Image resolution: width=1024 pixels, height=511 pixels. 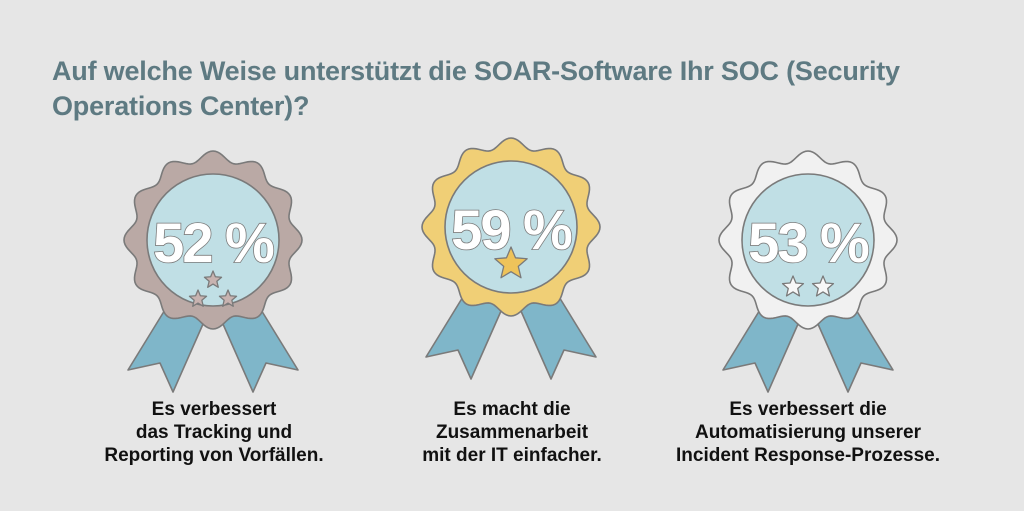 I want to click on caption-line: Automatisierung unserer, so click(x=808, y=432).